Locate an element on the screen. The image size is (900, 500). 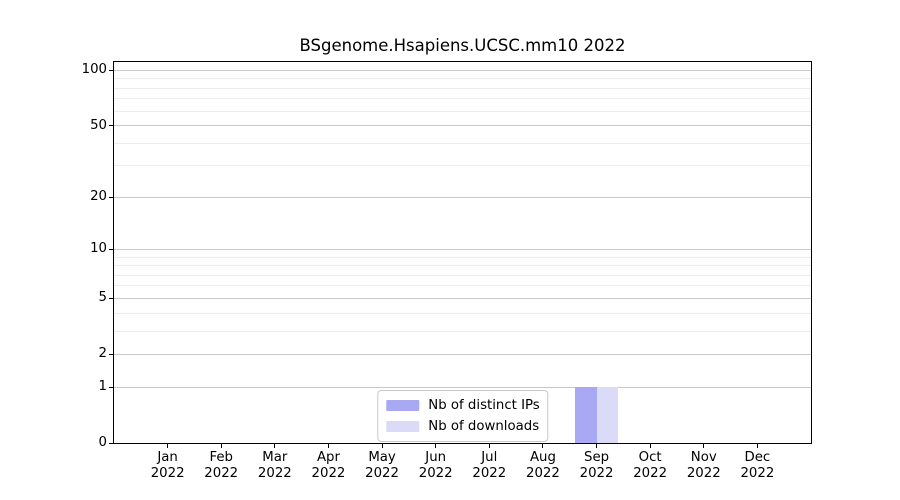
x-tick-label: Feb 2022 is located at coordinates (221, 465).